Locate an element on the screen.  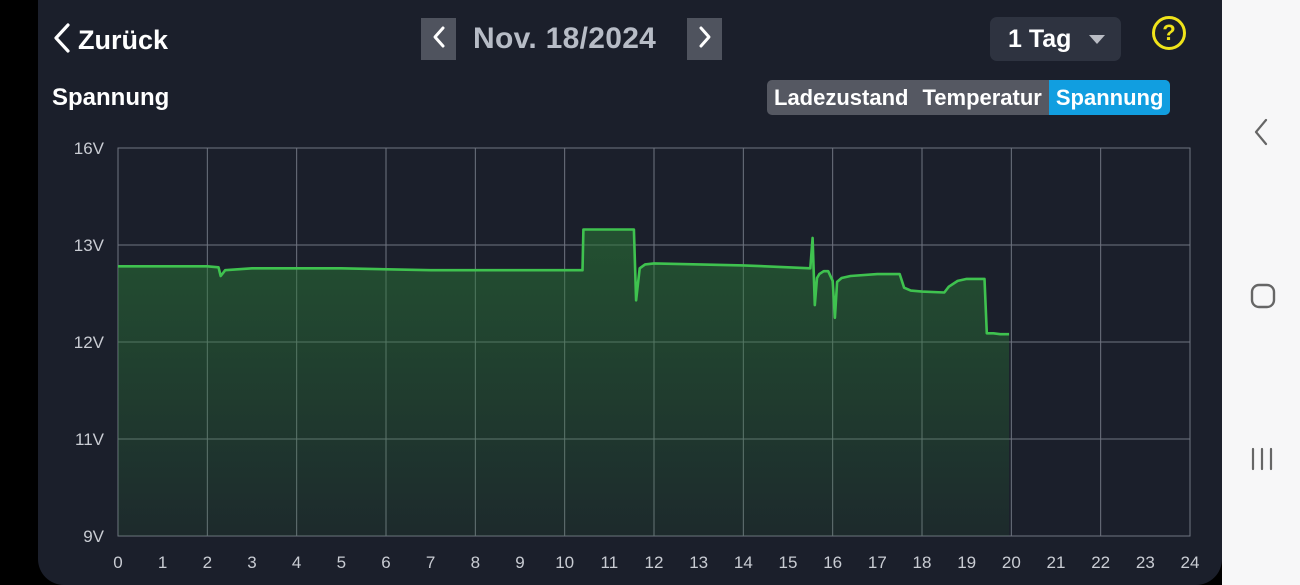
x-tick-label: 11 is located at coordinates (610, 562).